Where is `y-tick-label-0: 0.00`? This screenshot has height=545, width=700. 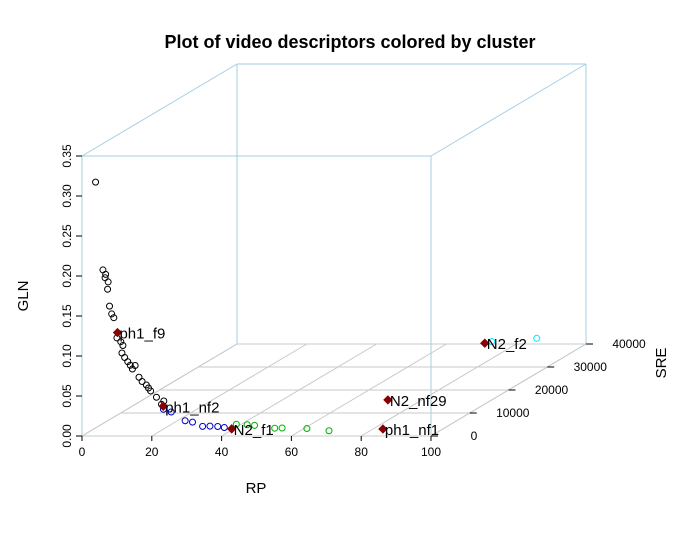
y-tick-label-0: 0.00 is located at coordinates (67, 436).